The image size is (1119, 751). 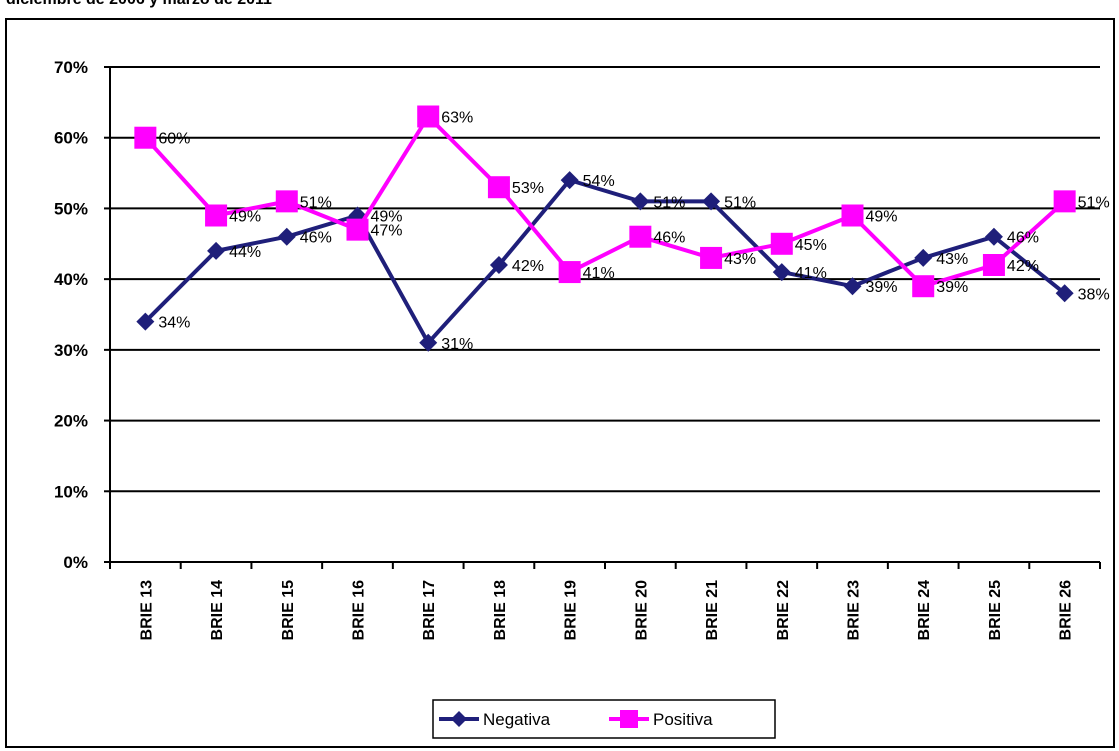 I want to click on y-axis: 0% 10% 20% 30% 40% 50% 60% 70%, so click(x=82, y=315).